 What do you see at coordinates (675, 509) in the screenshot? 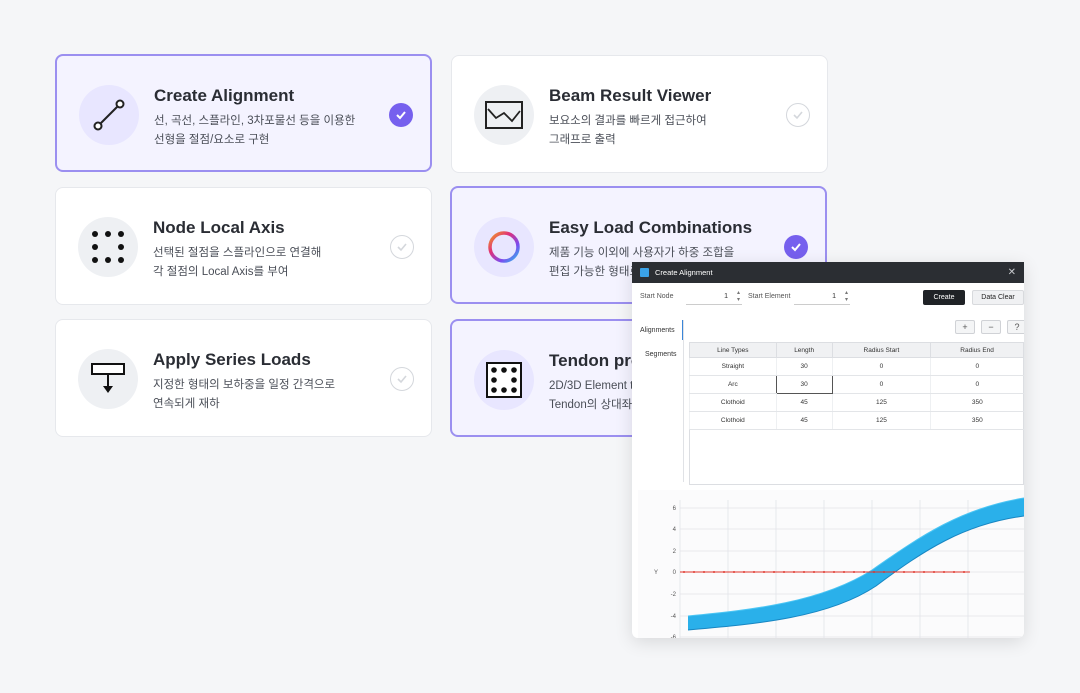
I see `y-tick: 6` at bounding box center [675, 509].